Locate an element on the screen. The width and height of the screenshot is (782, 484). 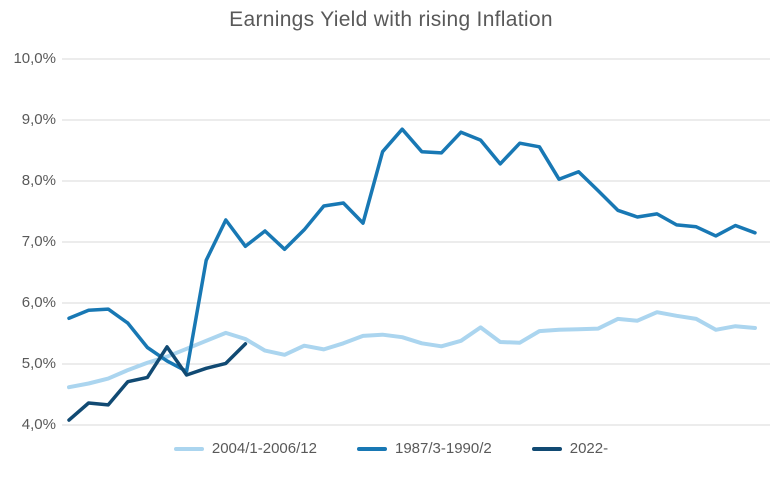
y-tick-label: 8,0% is located at coordinates (38, 180).